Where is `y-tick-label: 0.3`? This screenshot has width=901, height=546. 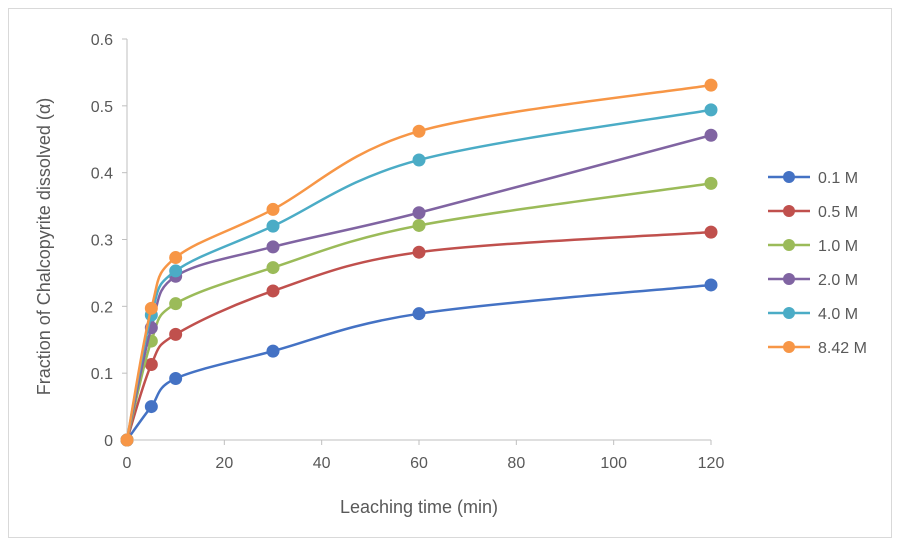
y-tick-label: 0.3 is located at coordinates (102, 241).